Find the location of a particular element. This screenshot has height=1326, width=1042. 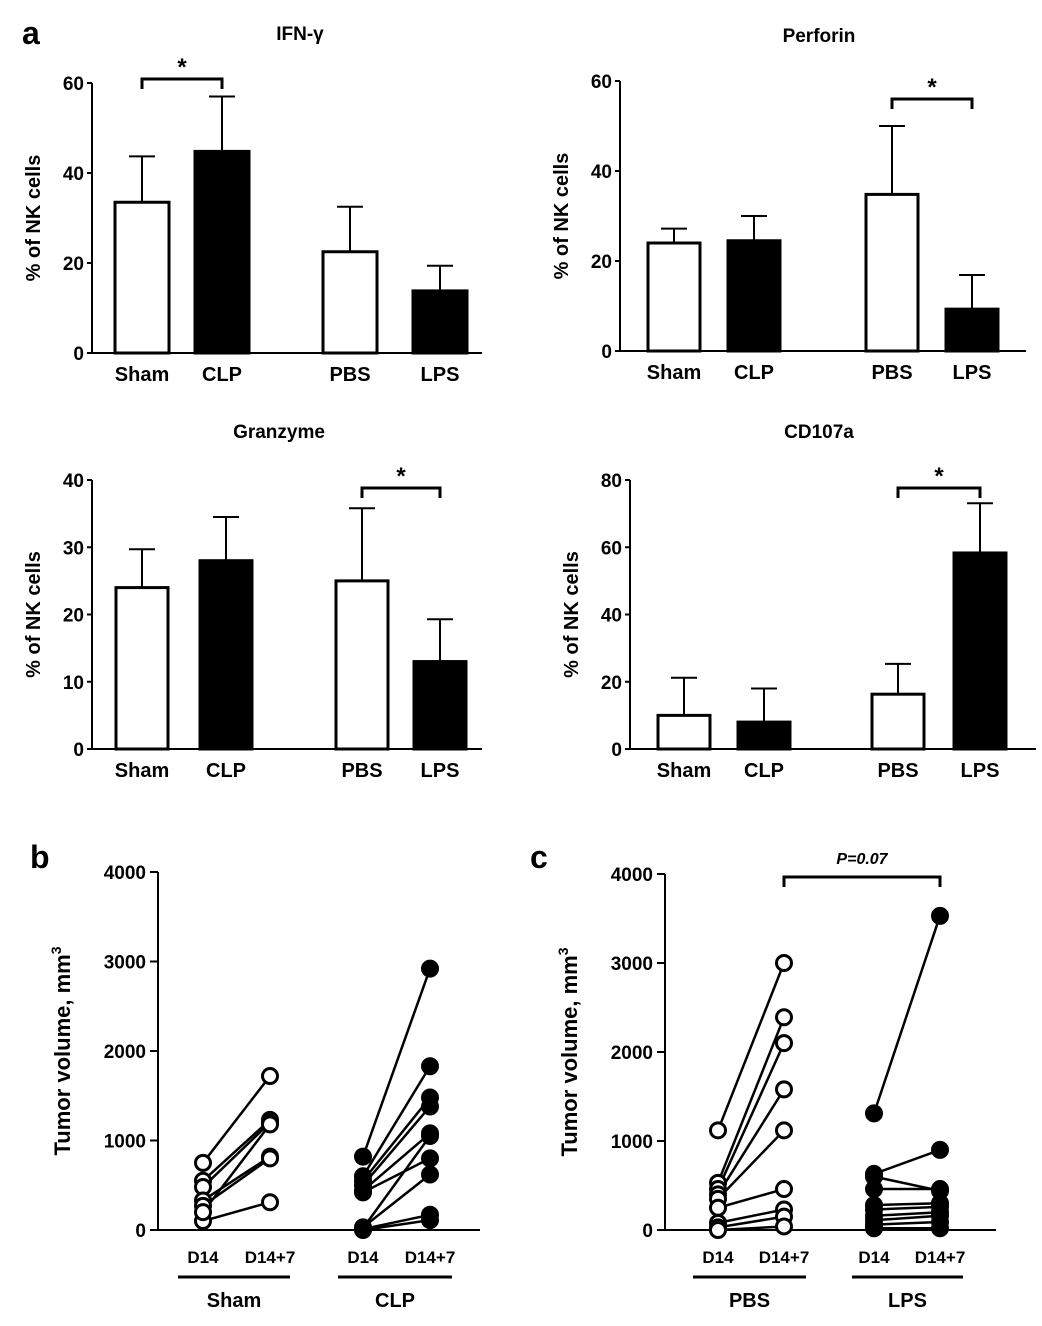

chart-title: IFN-γ is located at coordinates (300, 34).